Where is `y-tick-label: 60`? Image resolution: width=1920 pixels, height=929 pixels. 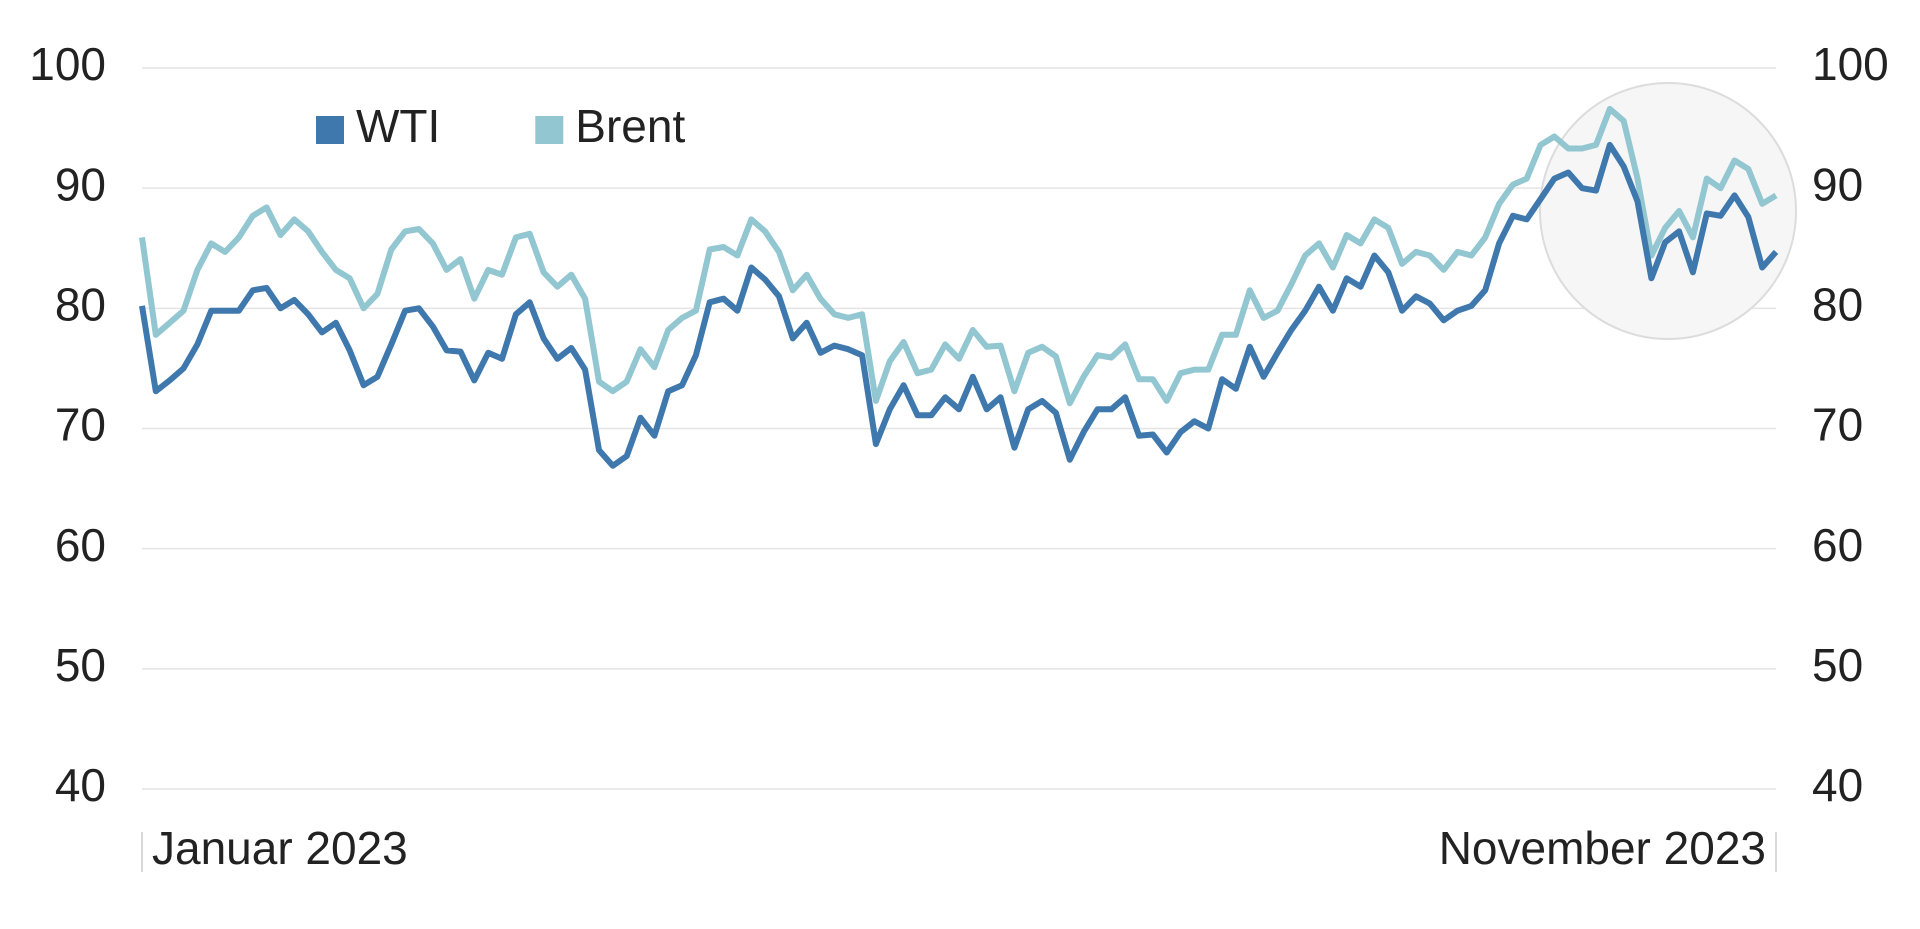 y-tick-label: 60 is located at coordinates (80, 545).